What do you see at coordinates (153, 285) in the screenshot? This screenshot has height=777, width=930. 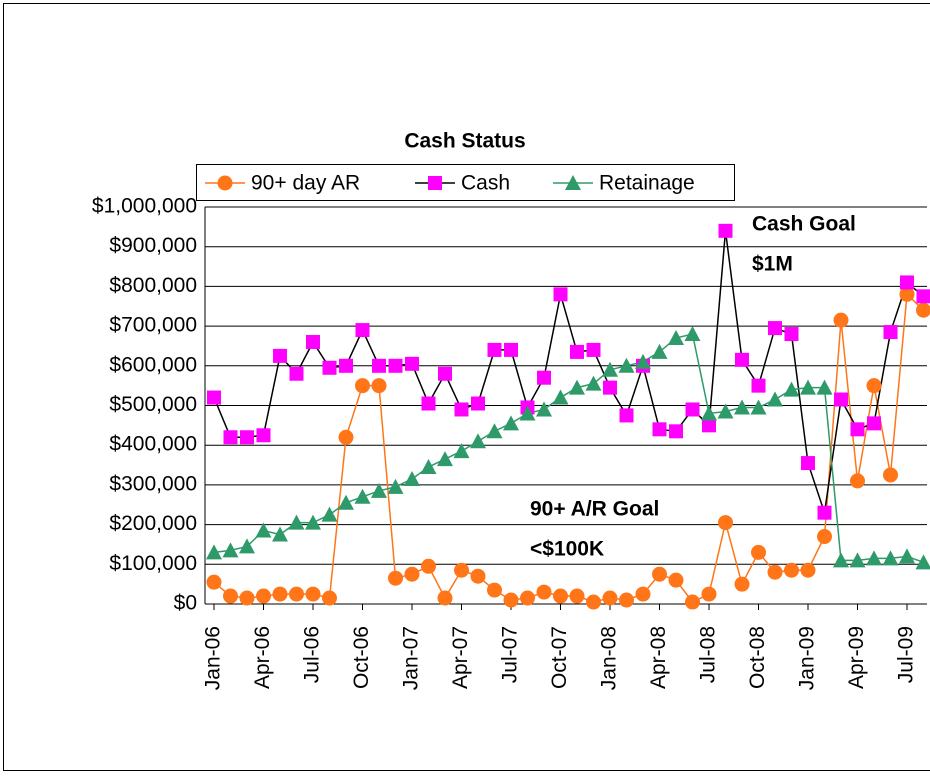 I see `y-tick-label: $800,000` at bounding box center [153, 285].